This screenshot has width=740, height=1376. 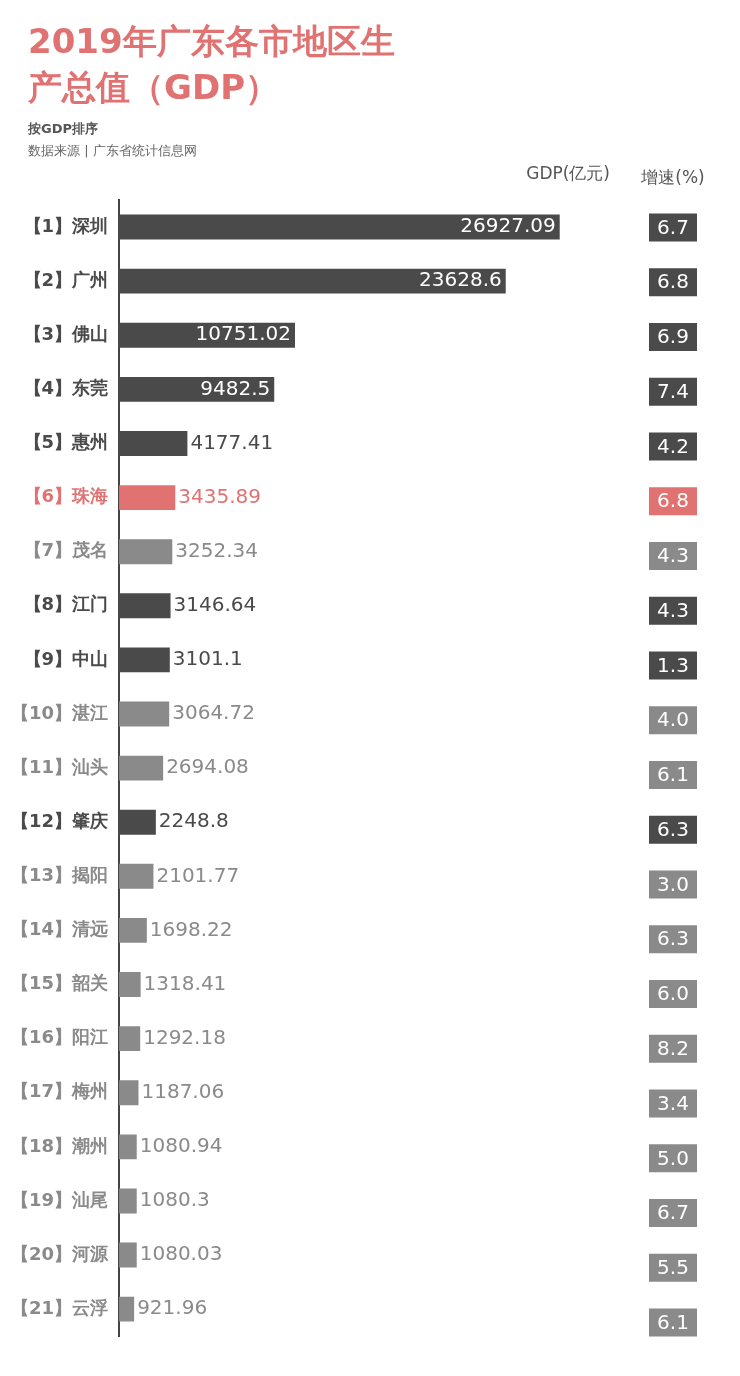 What do you see at coordinates (673, 883) in the screenshot?
I see `data-label: 3.0` at bounding box center [673, 883].